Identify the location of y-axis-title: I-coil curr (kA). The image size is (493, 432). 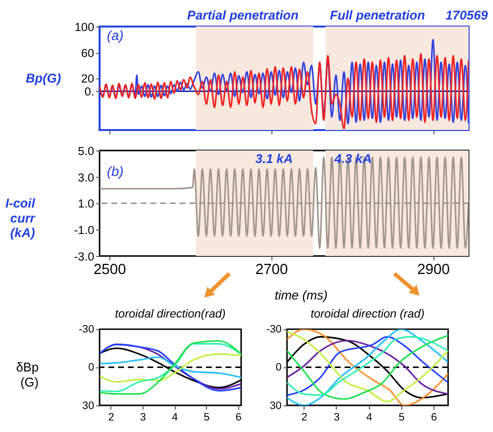
(20, 218).